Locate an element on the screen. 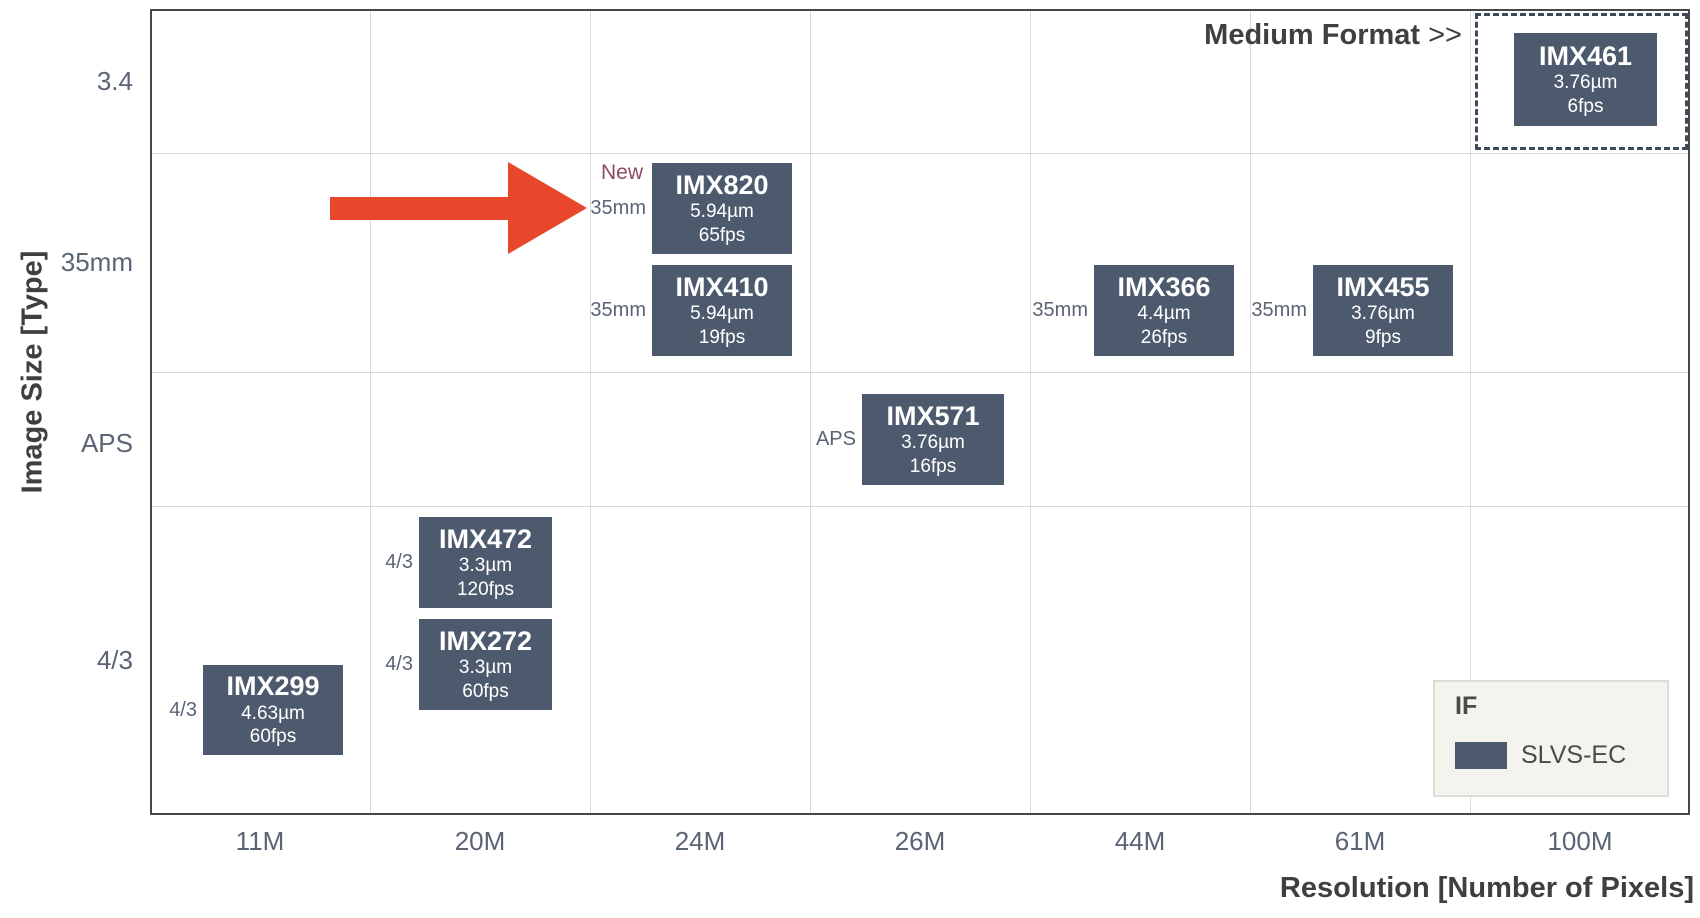 Image resolution: width=1700 pixels, height=918 pixels. x-tick-61m: 61M is located at coordinates (1360, 841).